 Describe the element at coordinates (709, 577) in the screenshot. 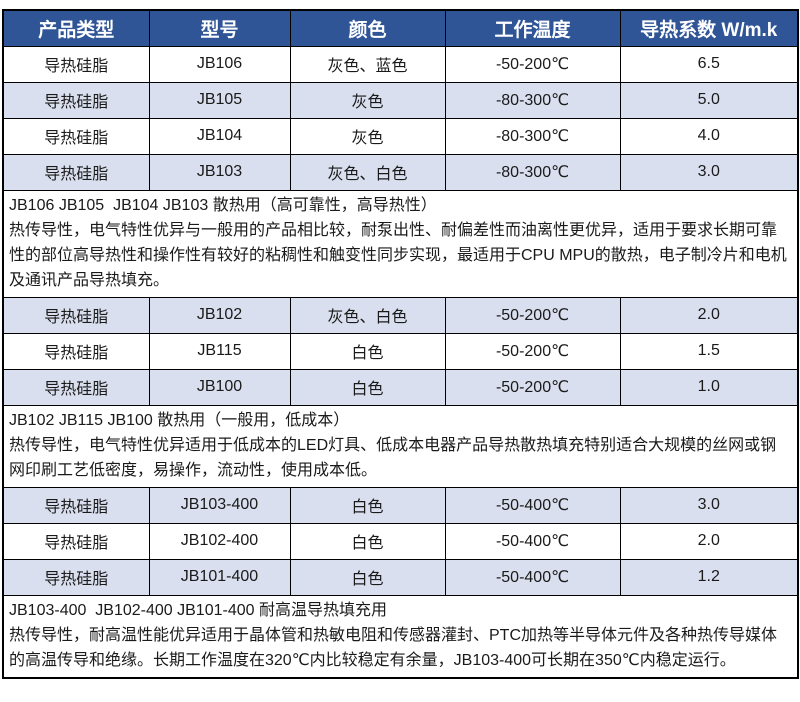

I see `table-cell: 1.2` at that location.